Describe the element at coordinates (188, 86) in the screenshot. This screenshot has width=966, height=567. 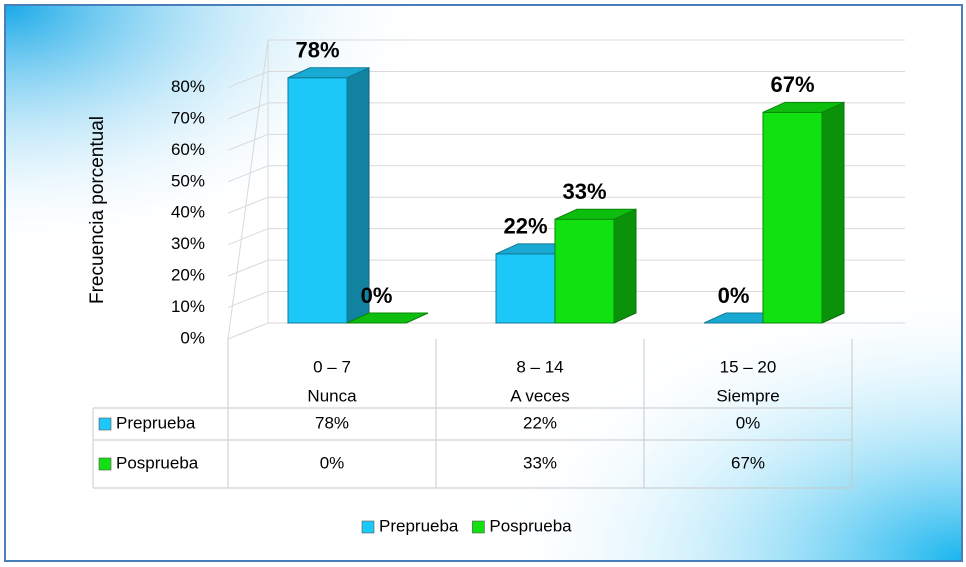
I see `y-tick-label: 80%` at that location.